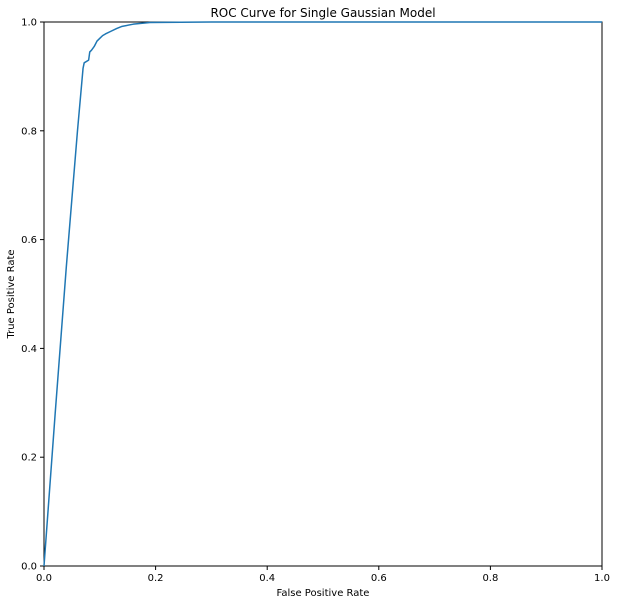  Describe the element at coordinates (44, 578) in the screenshot. I see `x-tick-label: 0.0` at that location.